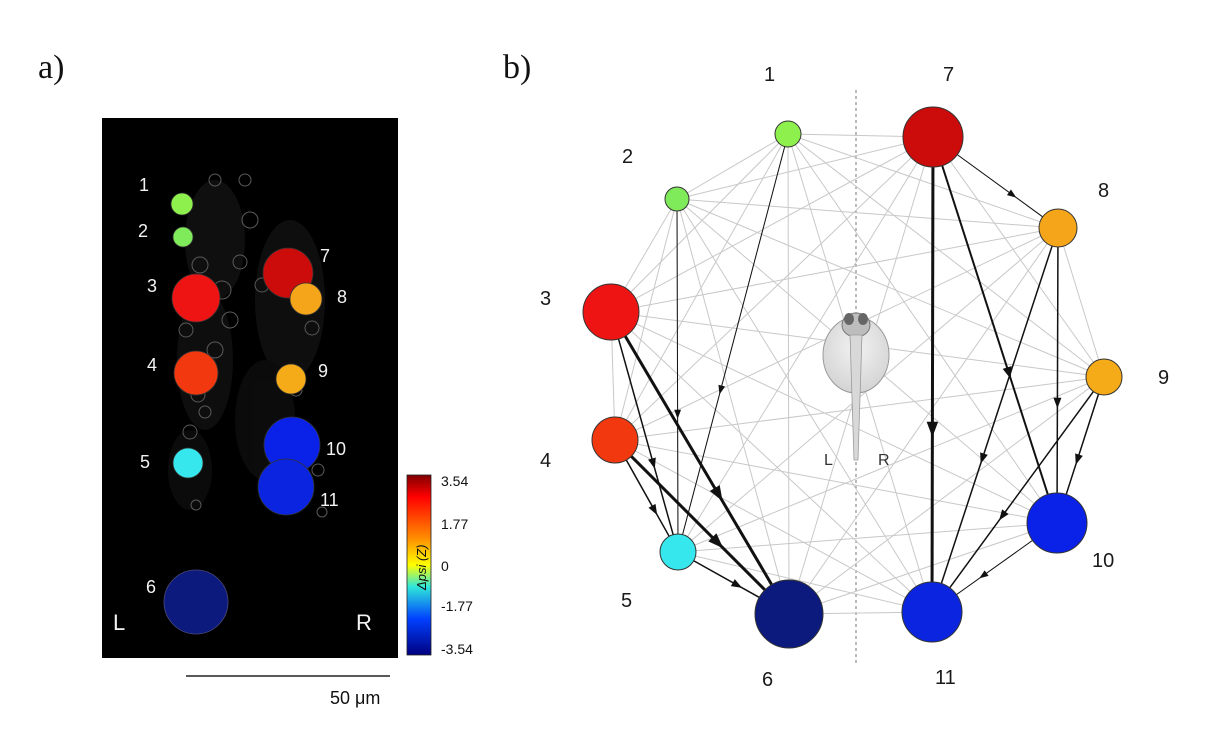  I want to click on node-label-11: 11, so click(945, 678).